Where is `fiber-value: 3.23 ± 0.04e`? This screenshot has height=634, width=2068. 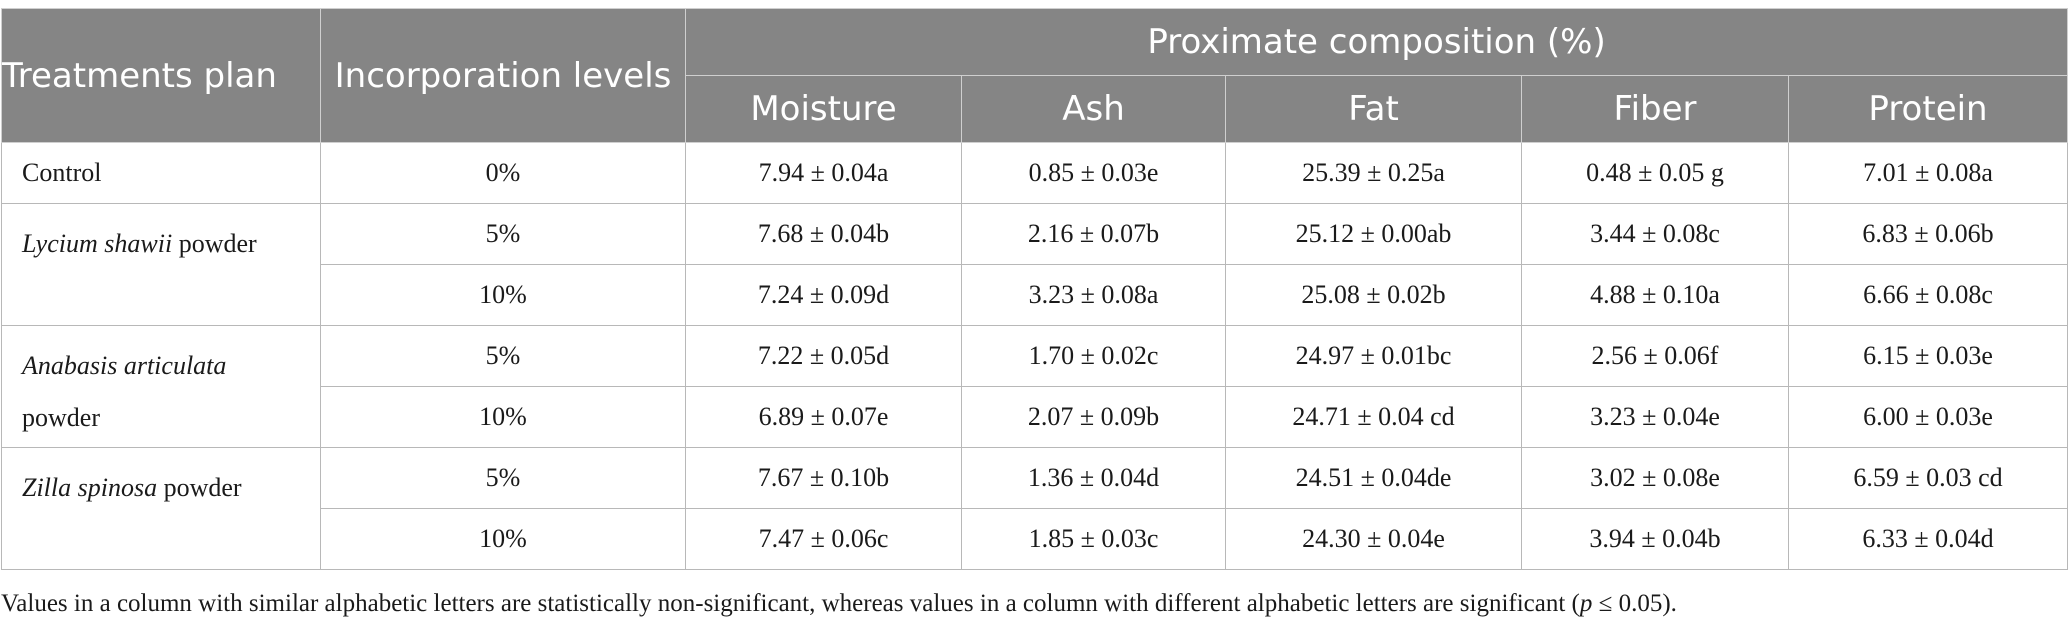 fiber-value: 3.23 ± 0.04e is located at coordinates (1655, 417).